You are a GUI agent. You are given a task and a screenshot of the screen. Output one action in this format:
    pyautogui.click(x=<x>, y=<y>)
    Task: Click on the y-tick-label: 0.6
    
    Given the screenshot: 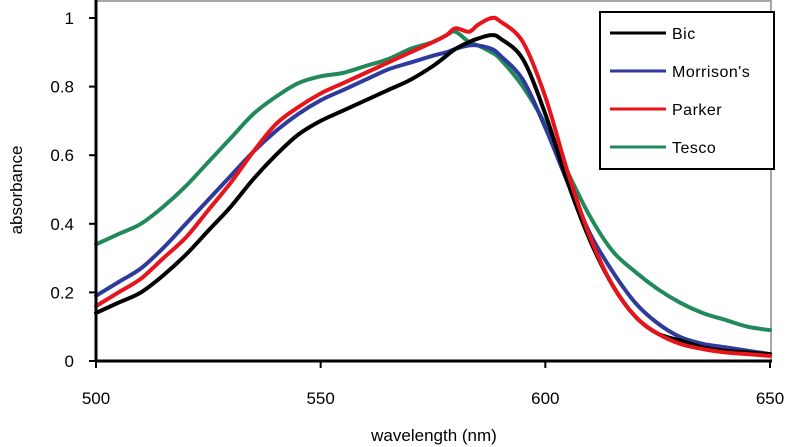 What is the action you would take?
    pyautogui.click(x=62, y=155)
    